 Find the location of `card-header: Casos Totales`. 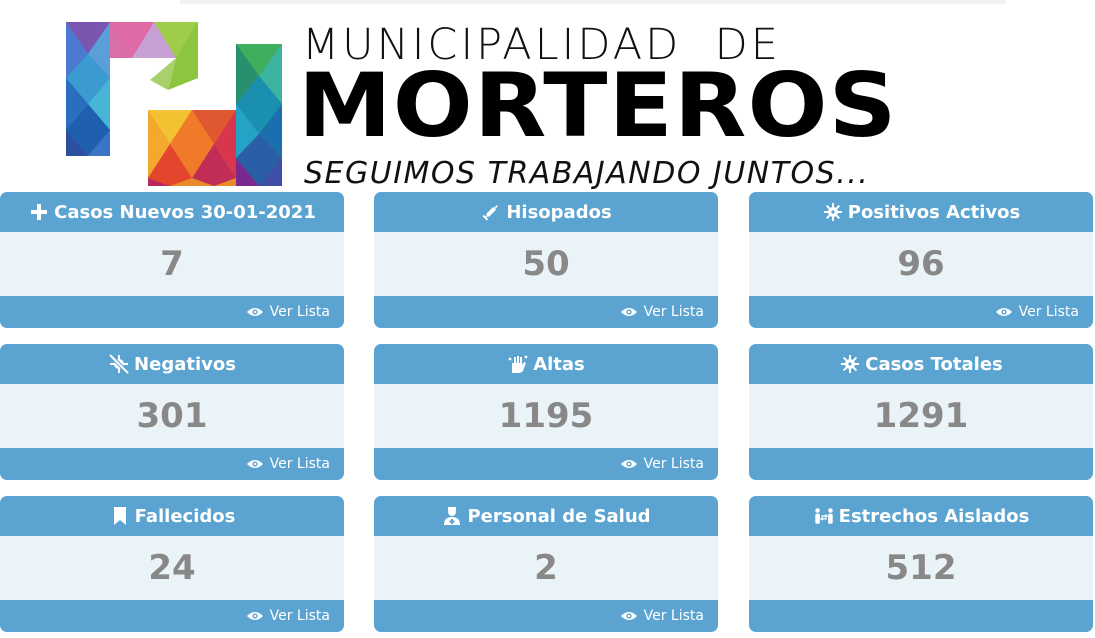

card-header: Casos Totales is located at coordinates (921, 364).